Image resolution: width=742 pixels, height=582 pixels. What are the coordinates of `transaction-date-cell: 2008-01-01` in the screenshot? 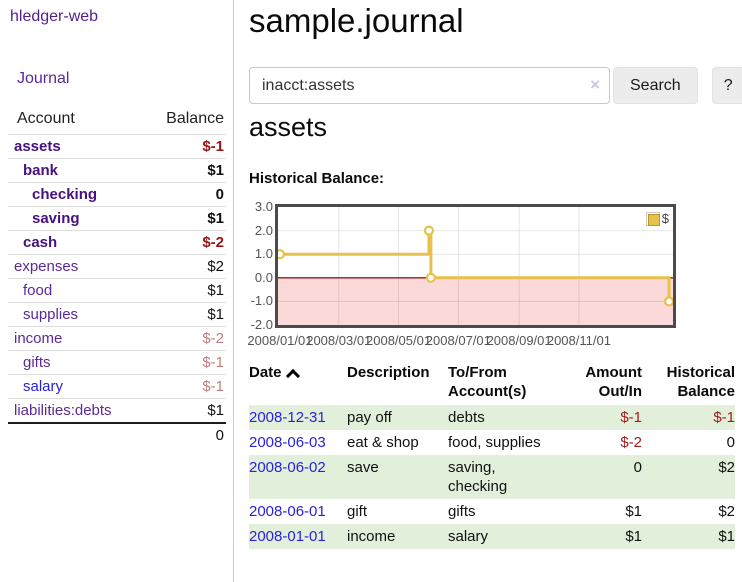 It's located at (298, 536).